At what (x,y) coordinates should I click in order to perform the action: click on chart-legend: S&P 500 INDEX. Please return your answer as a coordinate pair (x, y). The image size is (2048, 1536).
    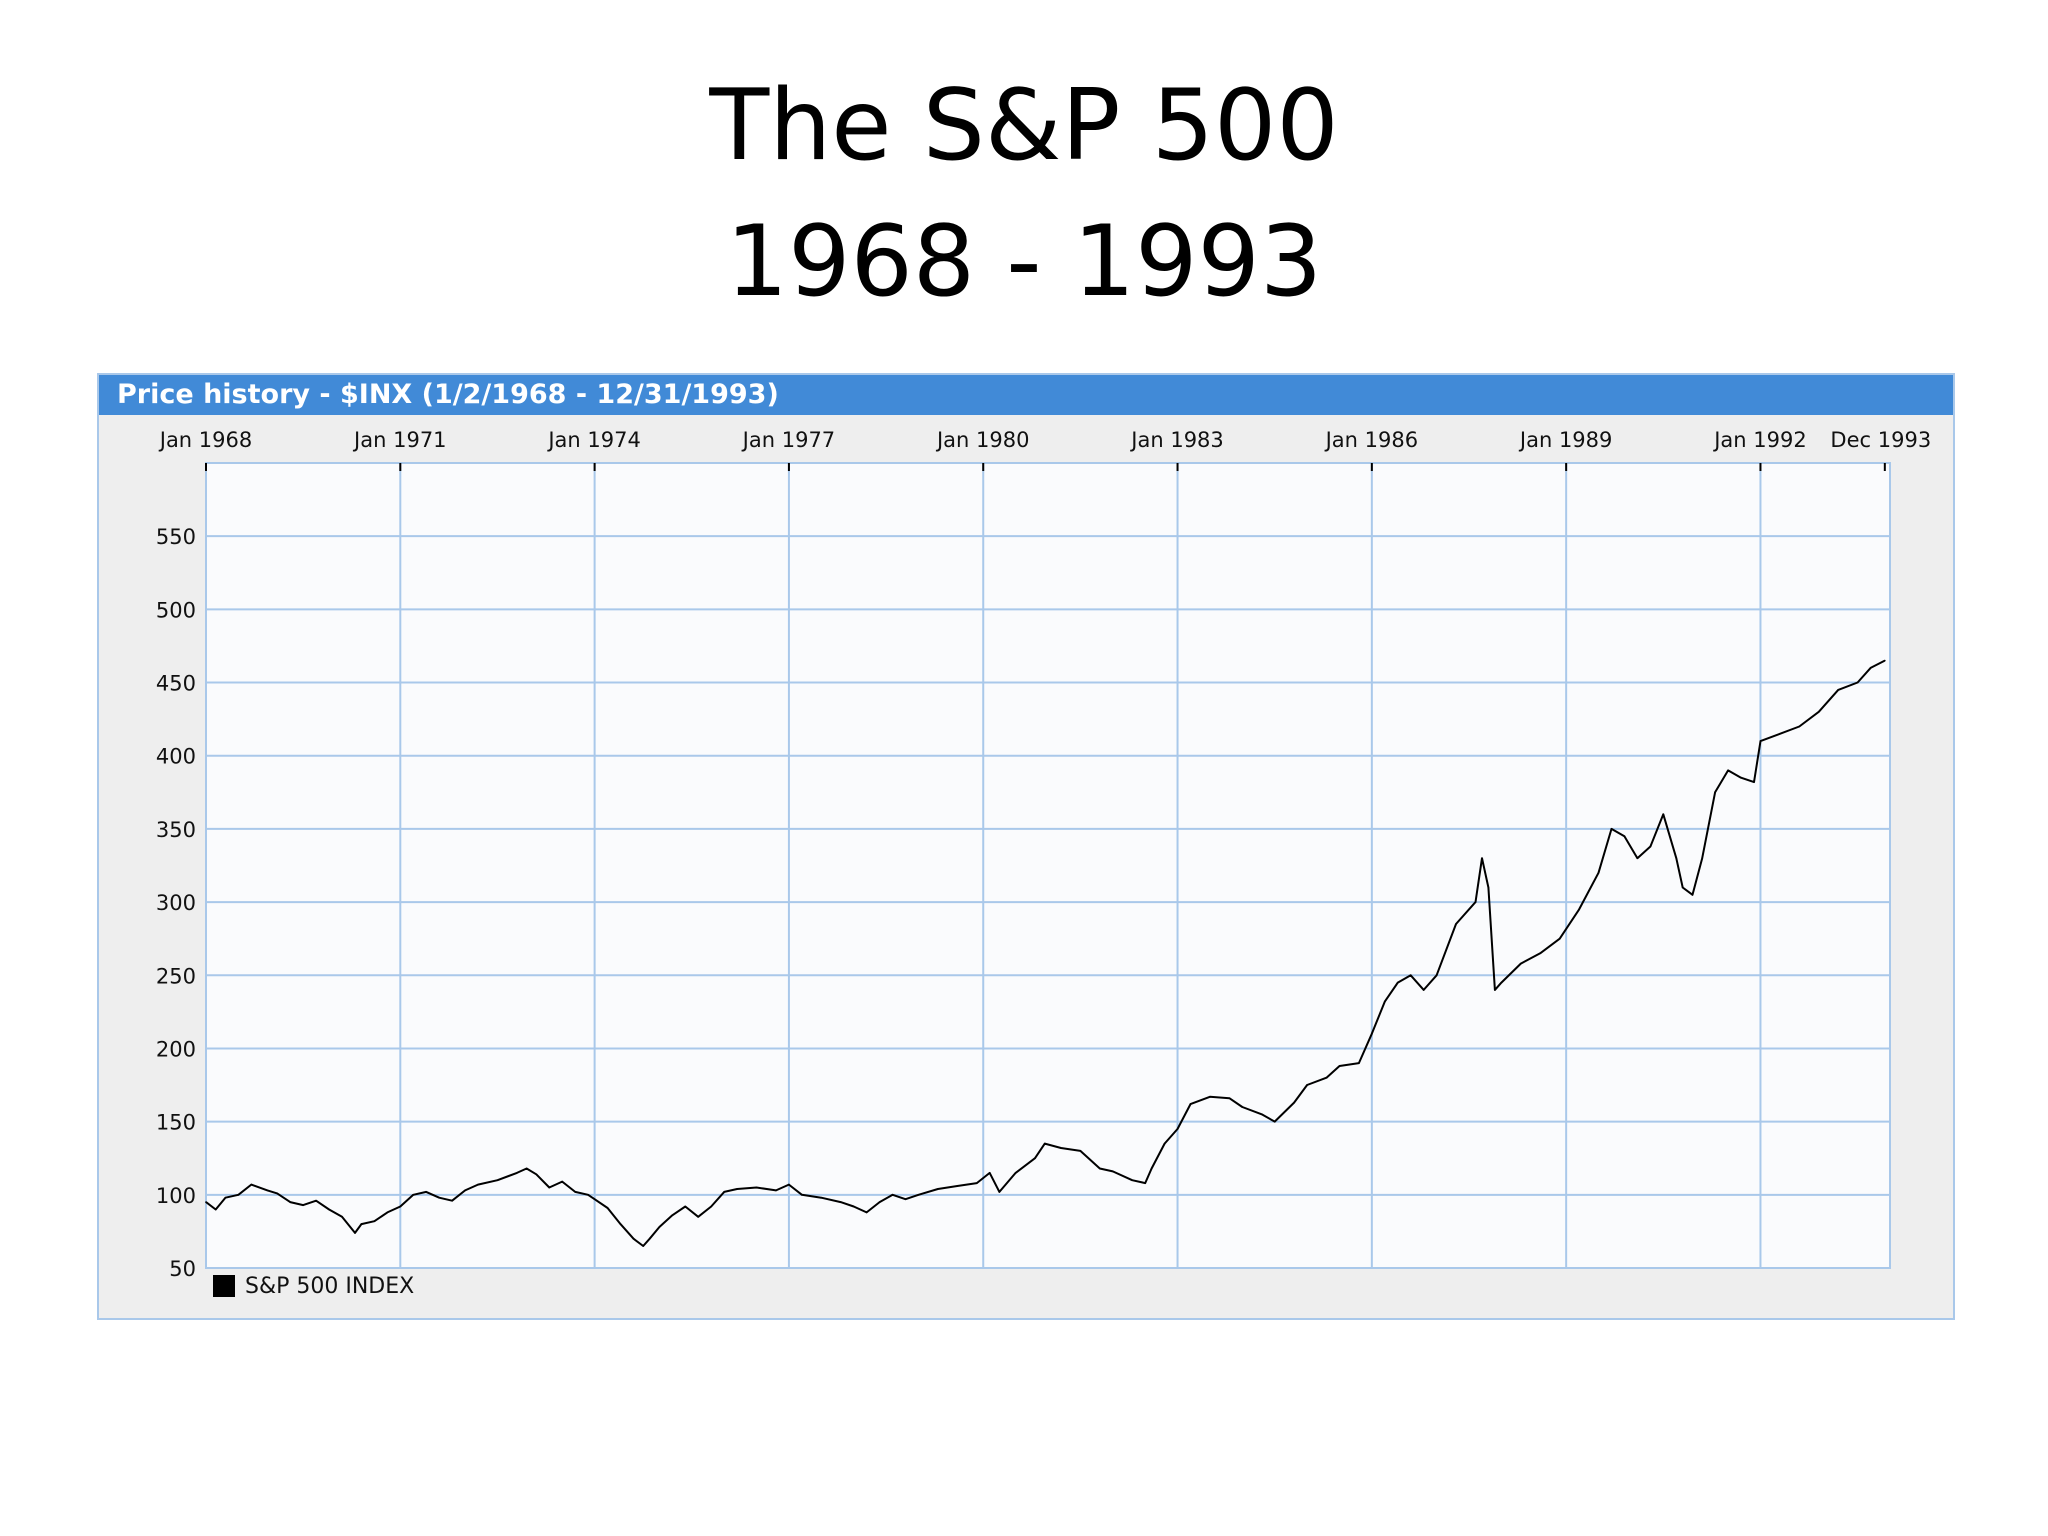
    Looking at the image, I should click on (313, 1286).